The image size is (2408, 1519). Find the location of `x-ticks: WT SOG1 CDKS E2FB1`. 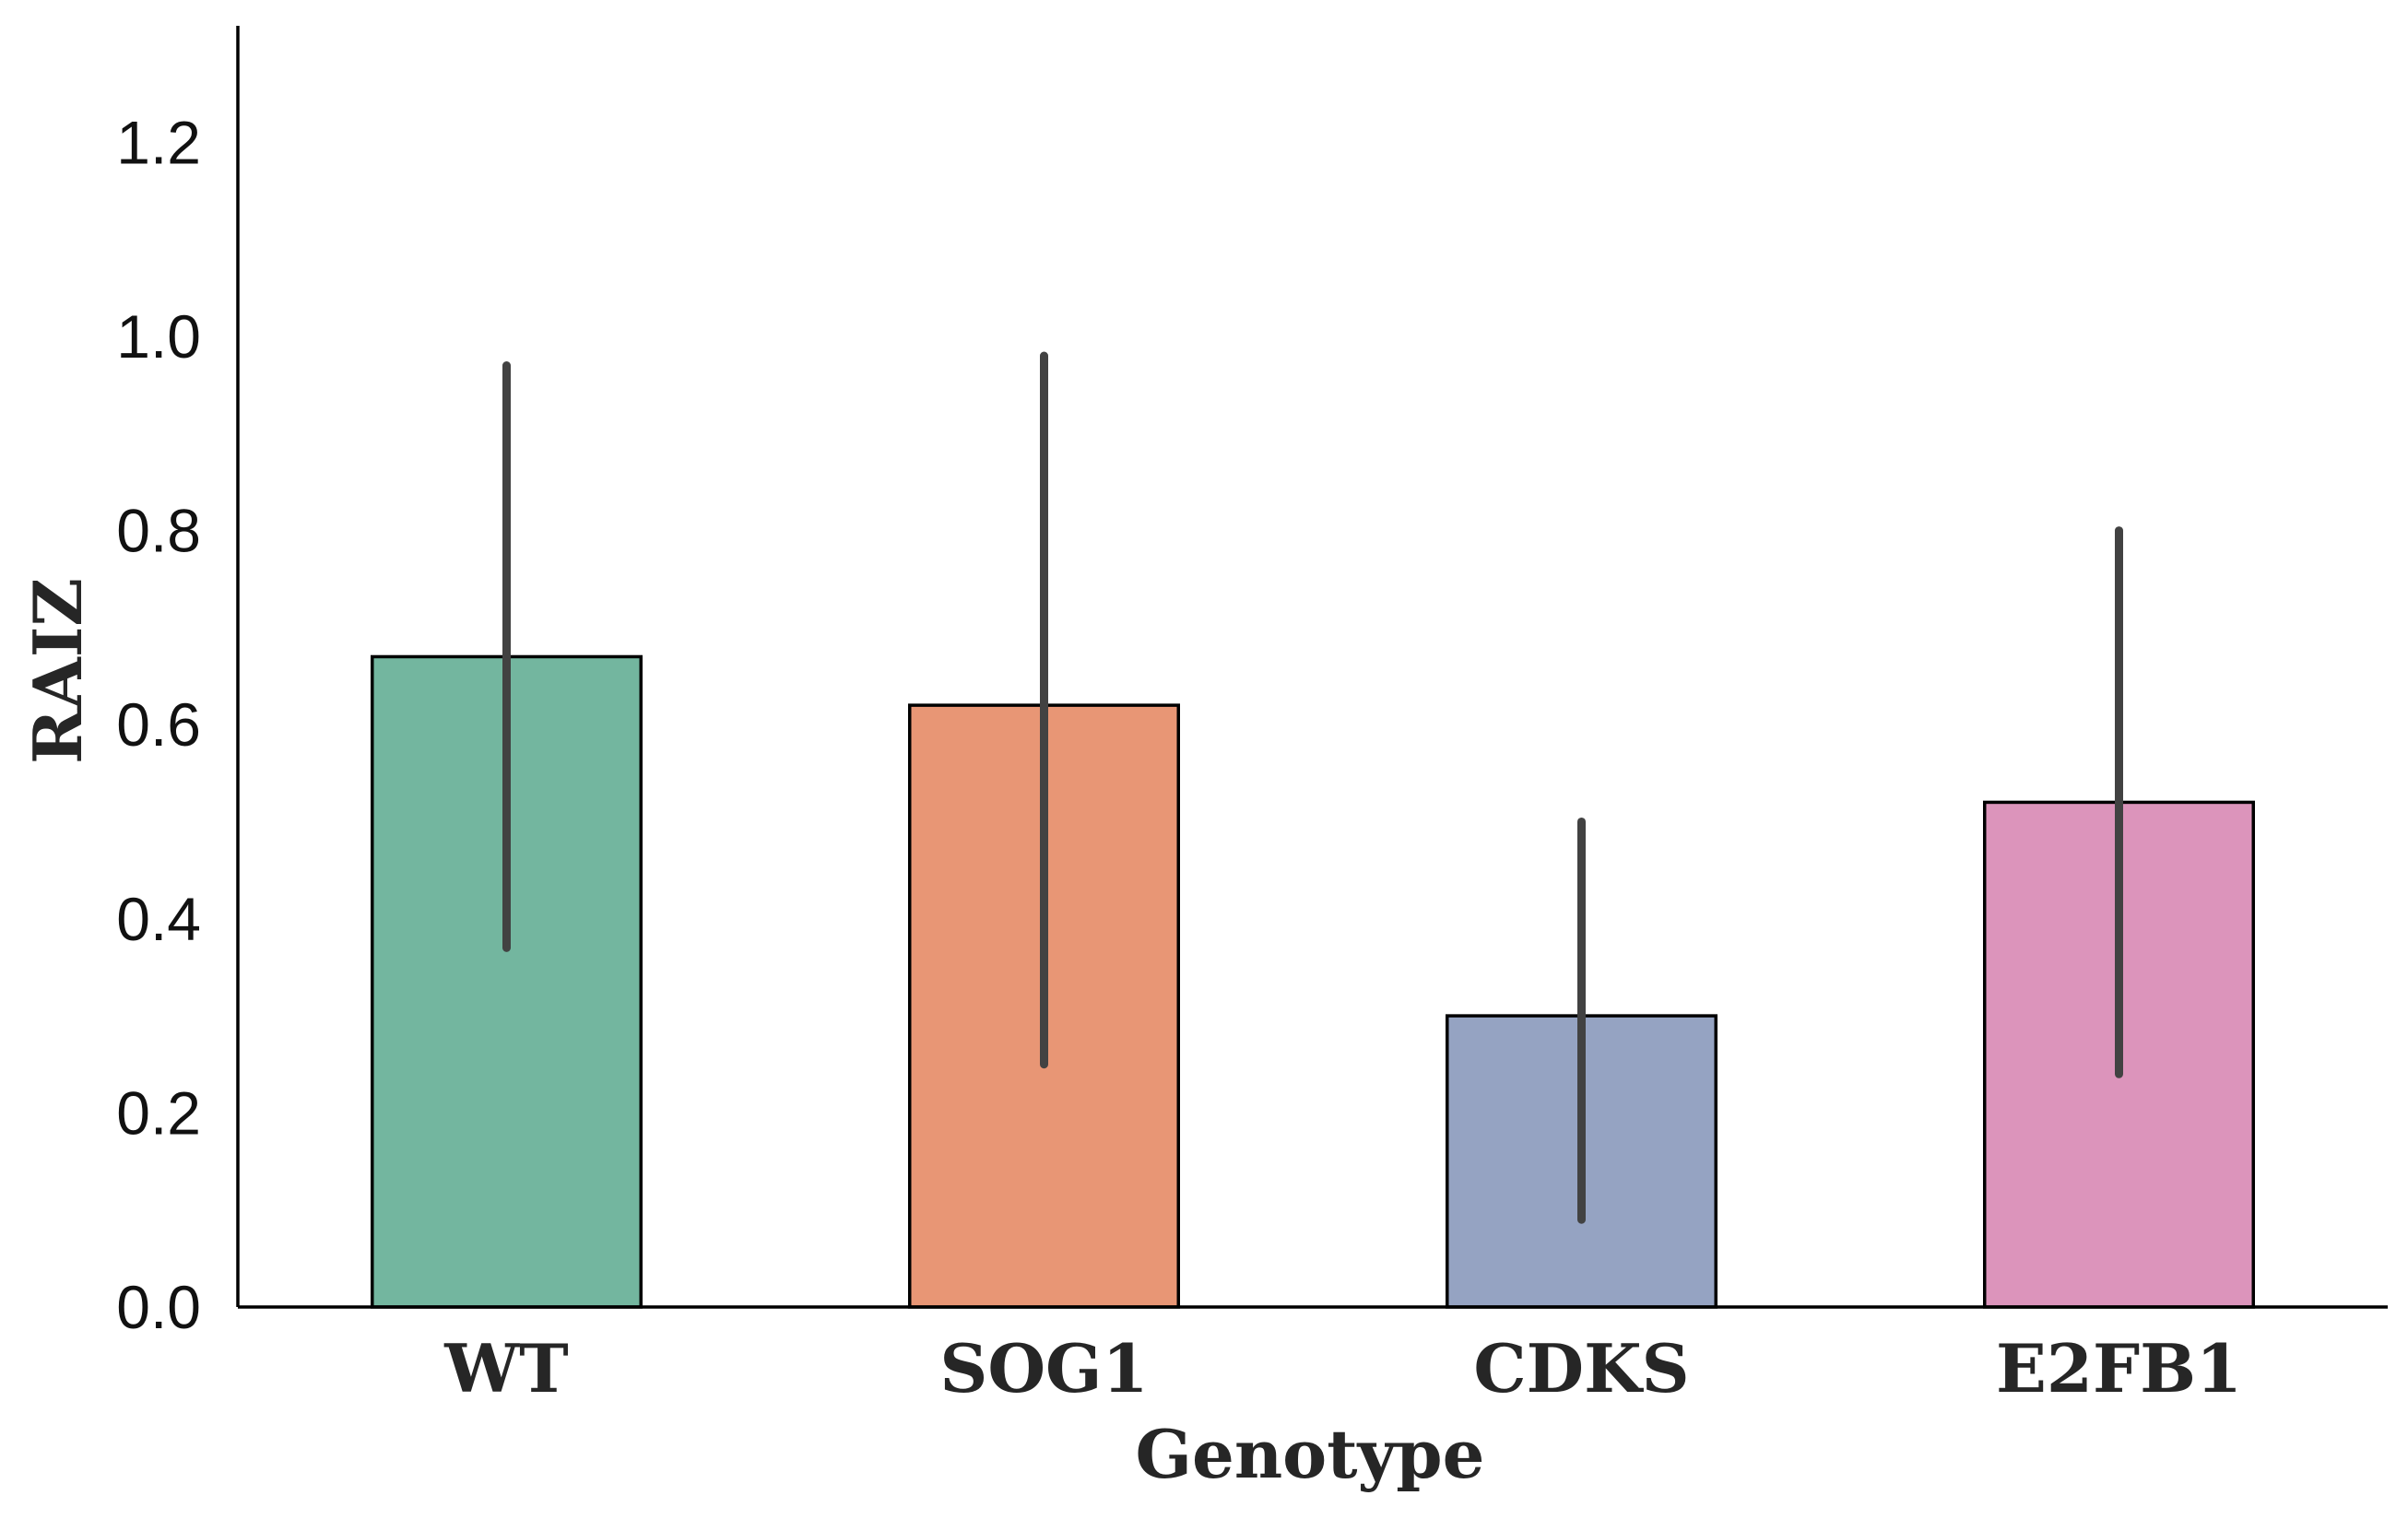

x-ticks: WT SOG1 CDKS E2FB1 is located at coordinates (1342, 1368).